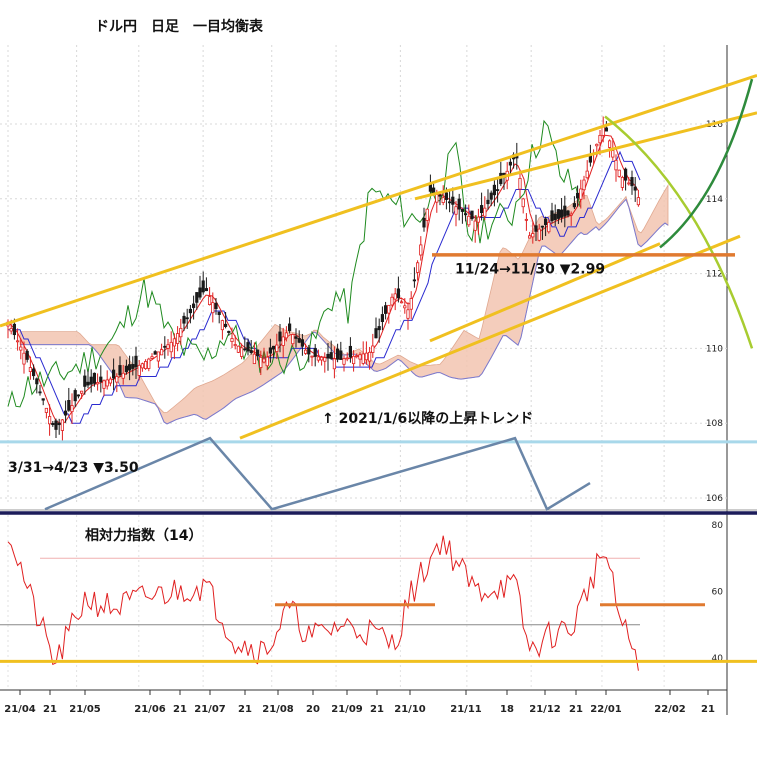  Describe the element at coordinates (714, 424) in the screenshot. I see `y-tick-label: 108` at that location.